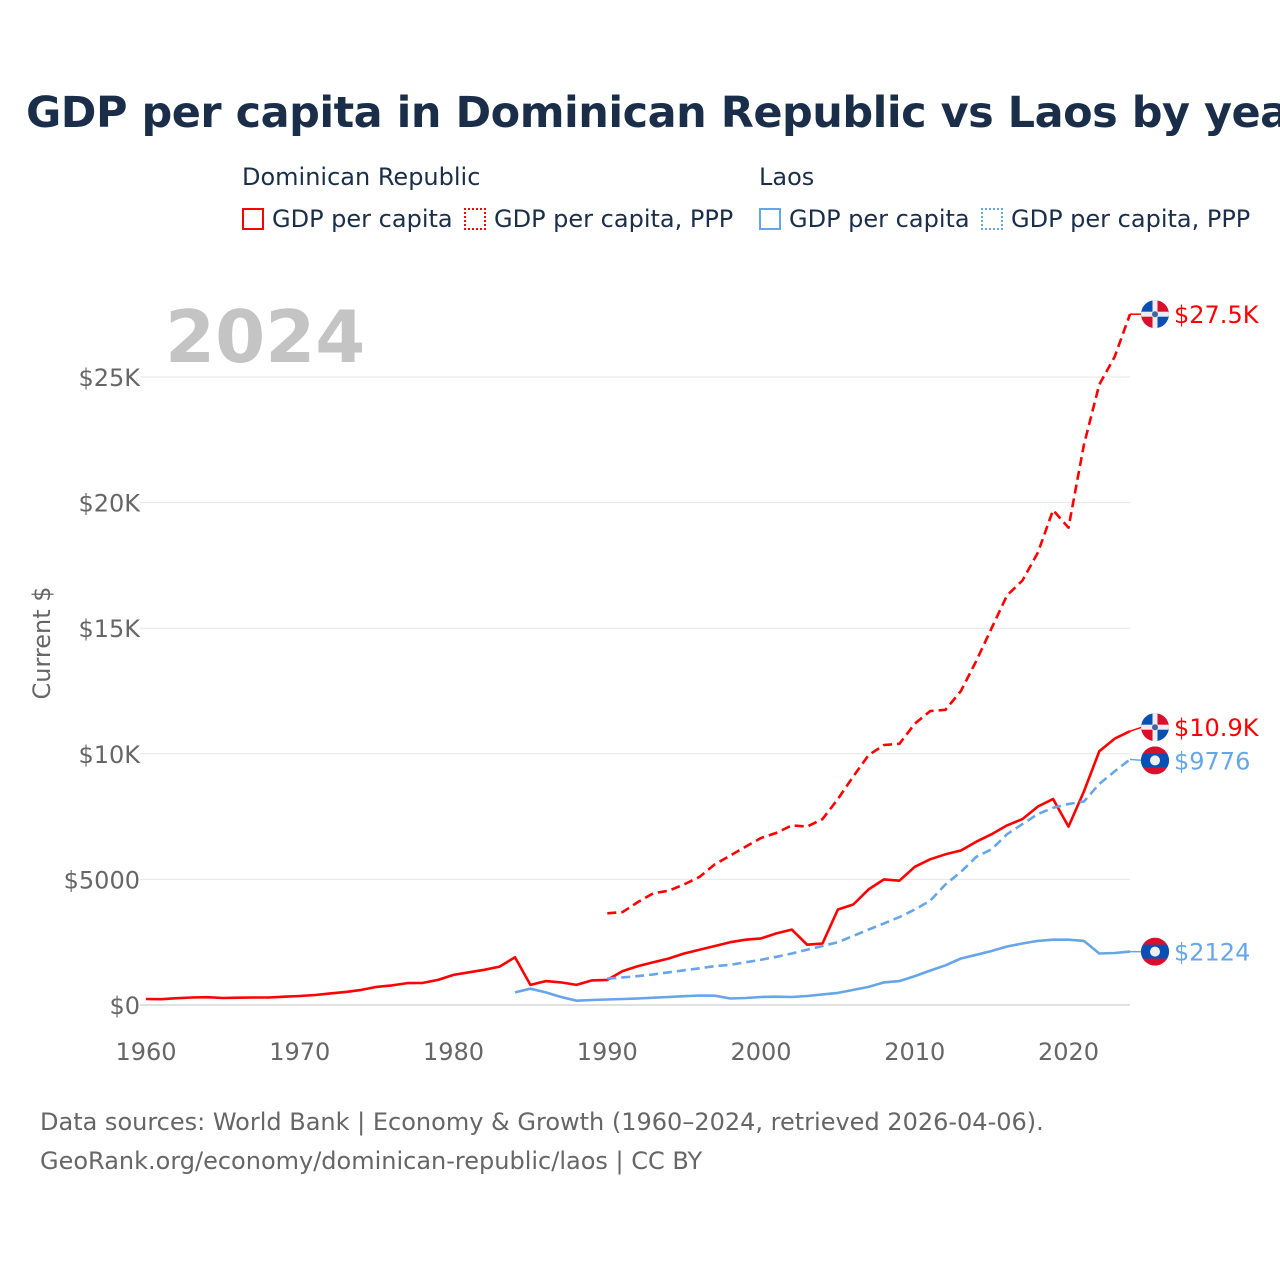 This screenshot has width=1280, height=1280. I want to click on x-tick-label: 1960, so click(145, 1052).